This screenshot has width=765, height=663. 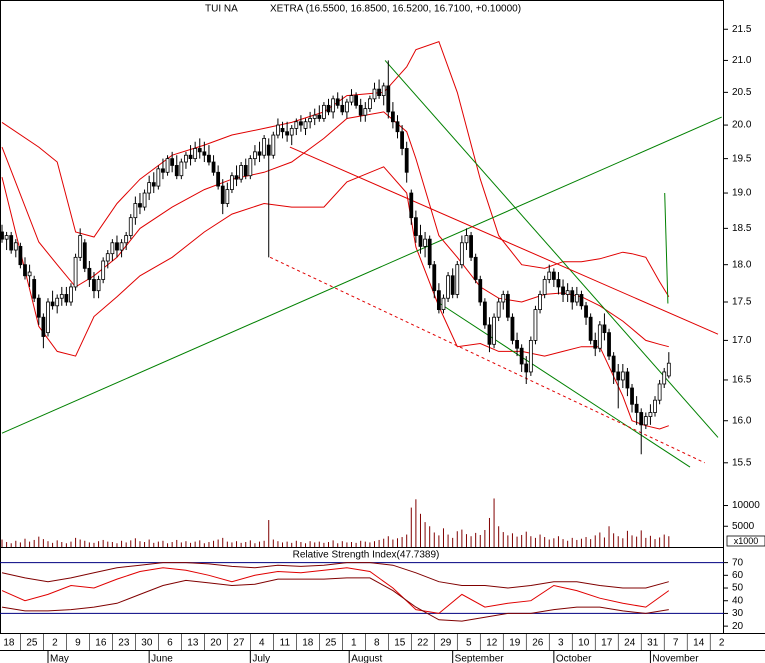 I want to click on unit-label: x1000, so click(x=746, y=541).